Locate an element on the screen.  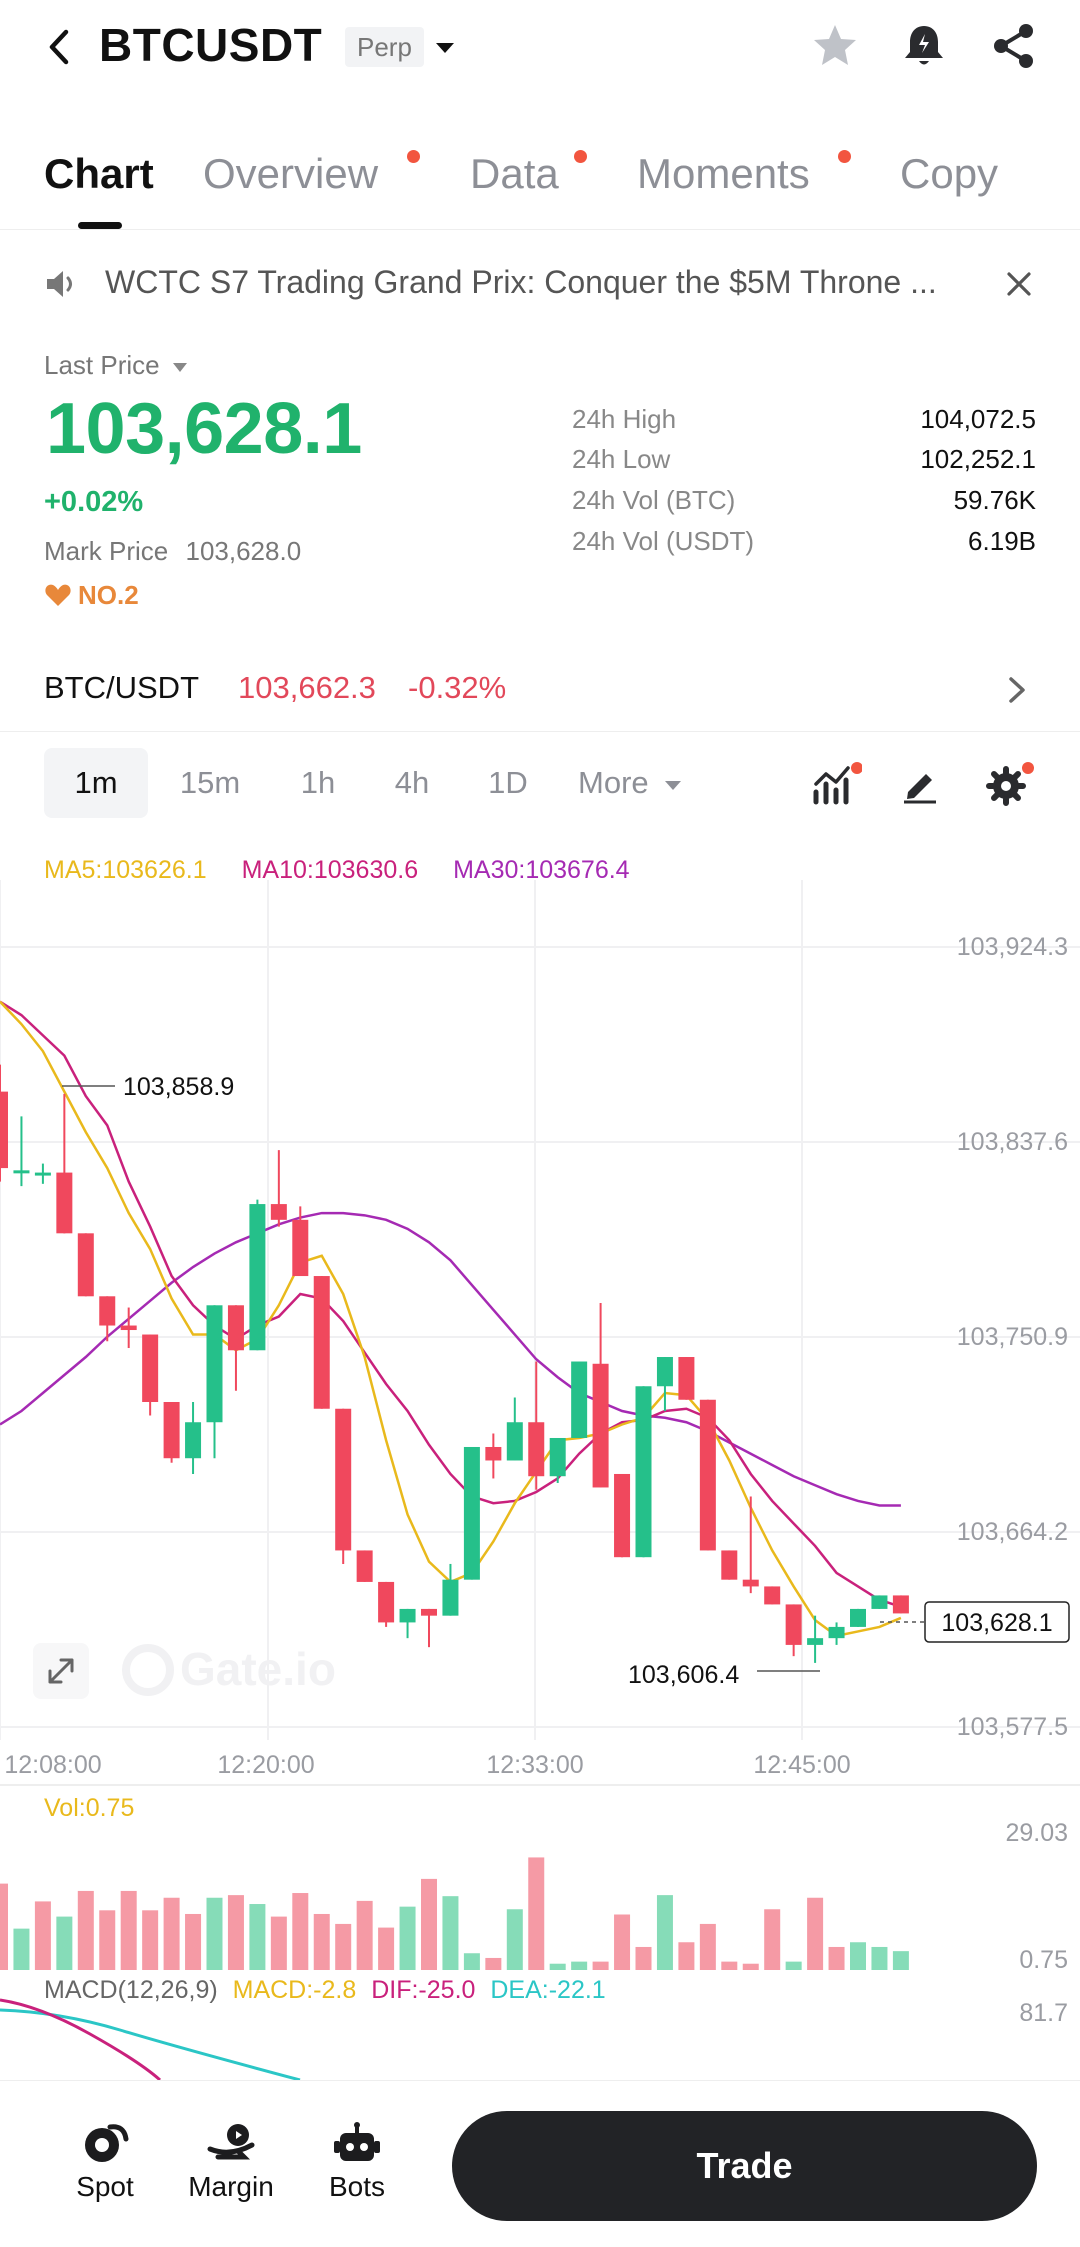
y-axis-label: 103,750.9 is located at coordinates (1012, 1337).